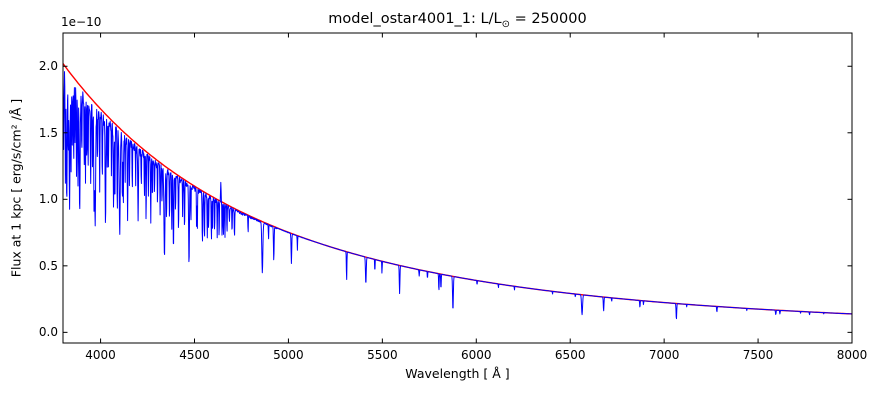 This screenshot has width=880, height=400. Describe the element at coordinates (48, 265) in the screenshot. I see `y-tick-label: 0.5` at that location.